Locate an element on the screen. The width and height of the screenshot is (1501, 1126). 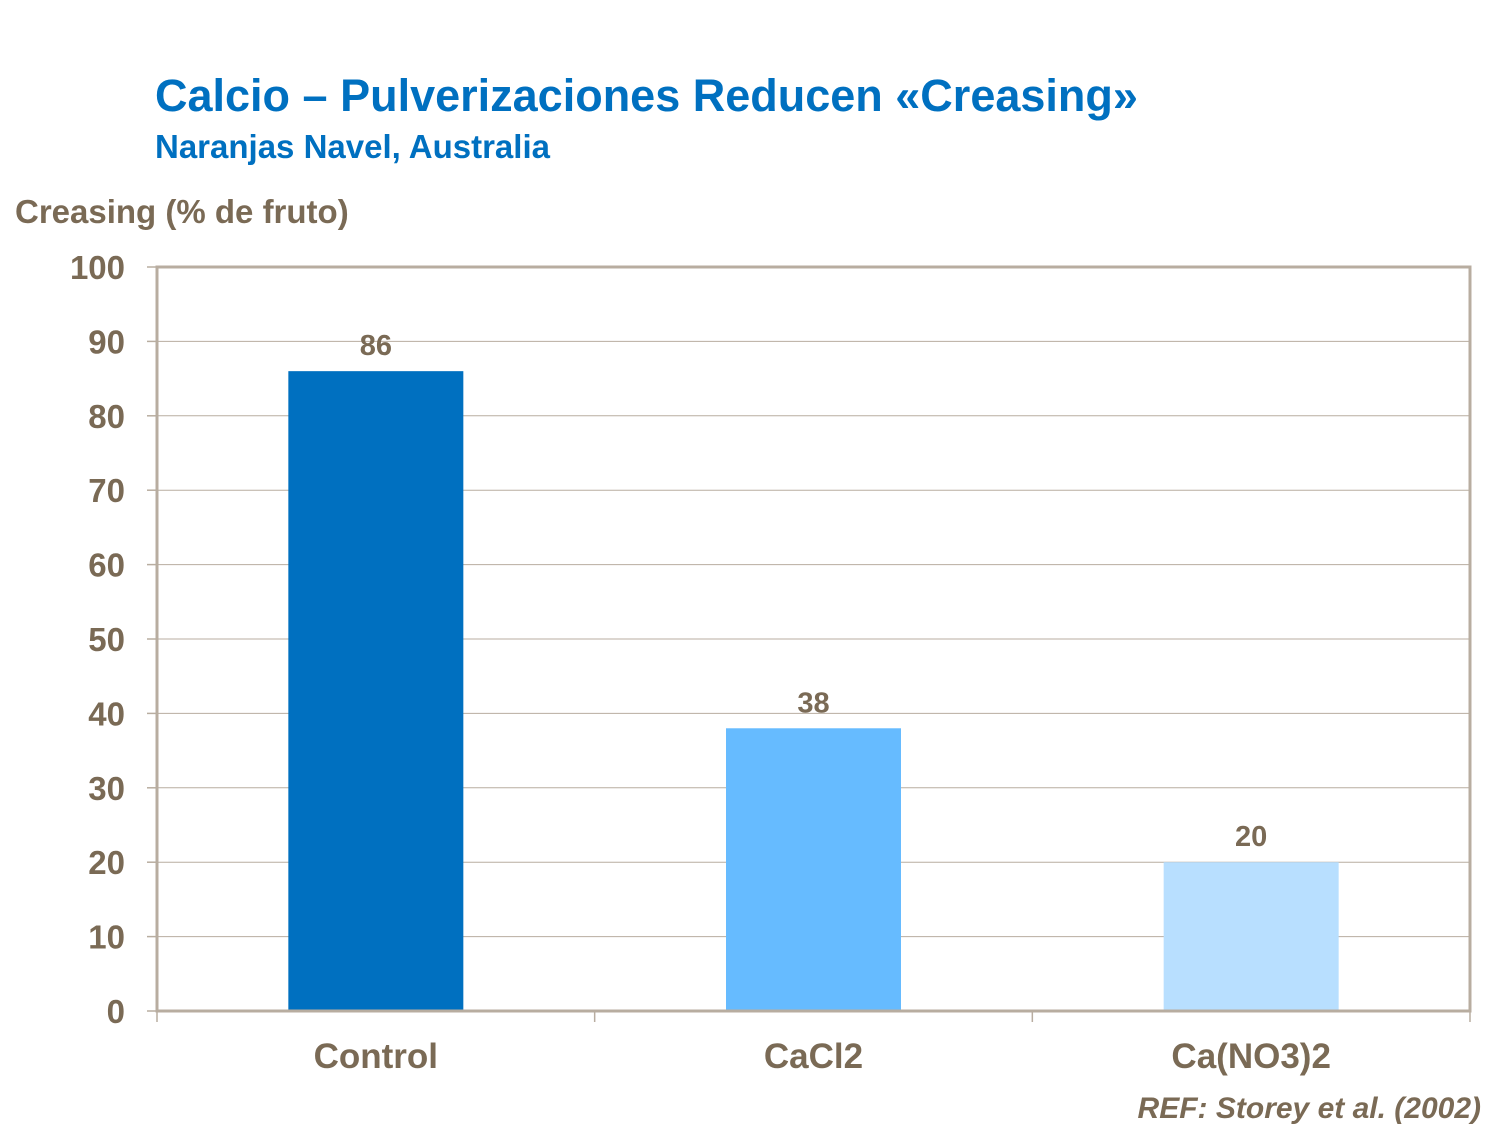
bar-cacl2 is located at coordinates (813, 869).